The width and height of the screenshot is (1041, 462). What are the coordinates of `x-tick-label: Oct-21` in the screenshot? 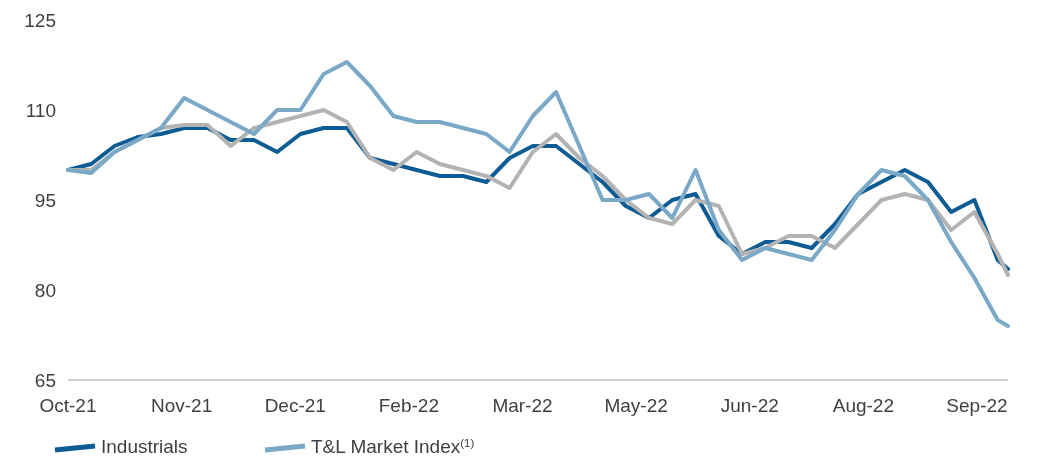 It's located at (68, 405).